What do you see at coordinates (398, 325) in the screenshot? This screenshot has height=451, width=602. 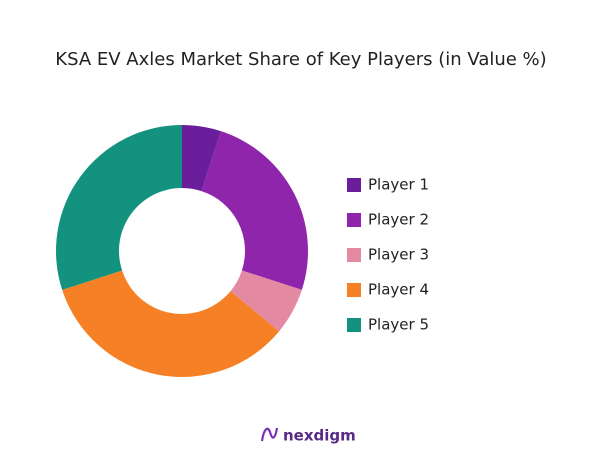 I see `legend-label: Player 5` at bounding box center [398, 325].